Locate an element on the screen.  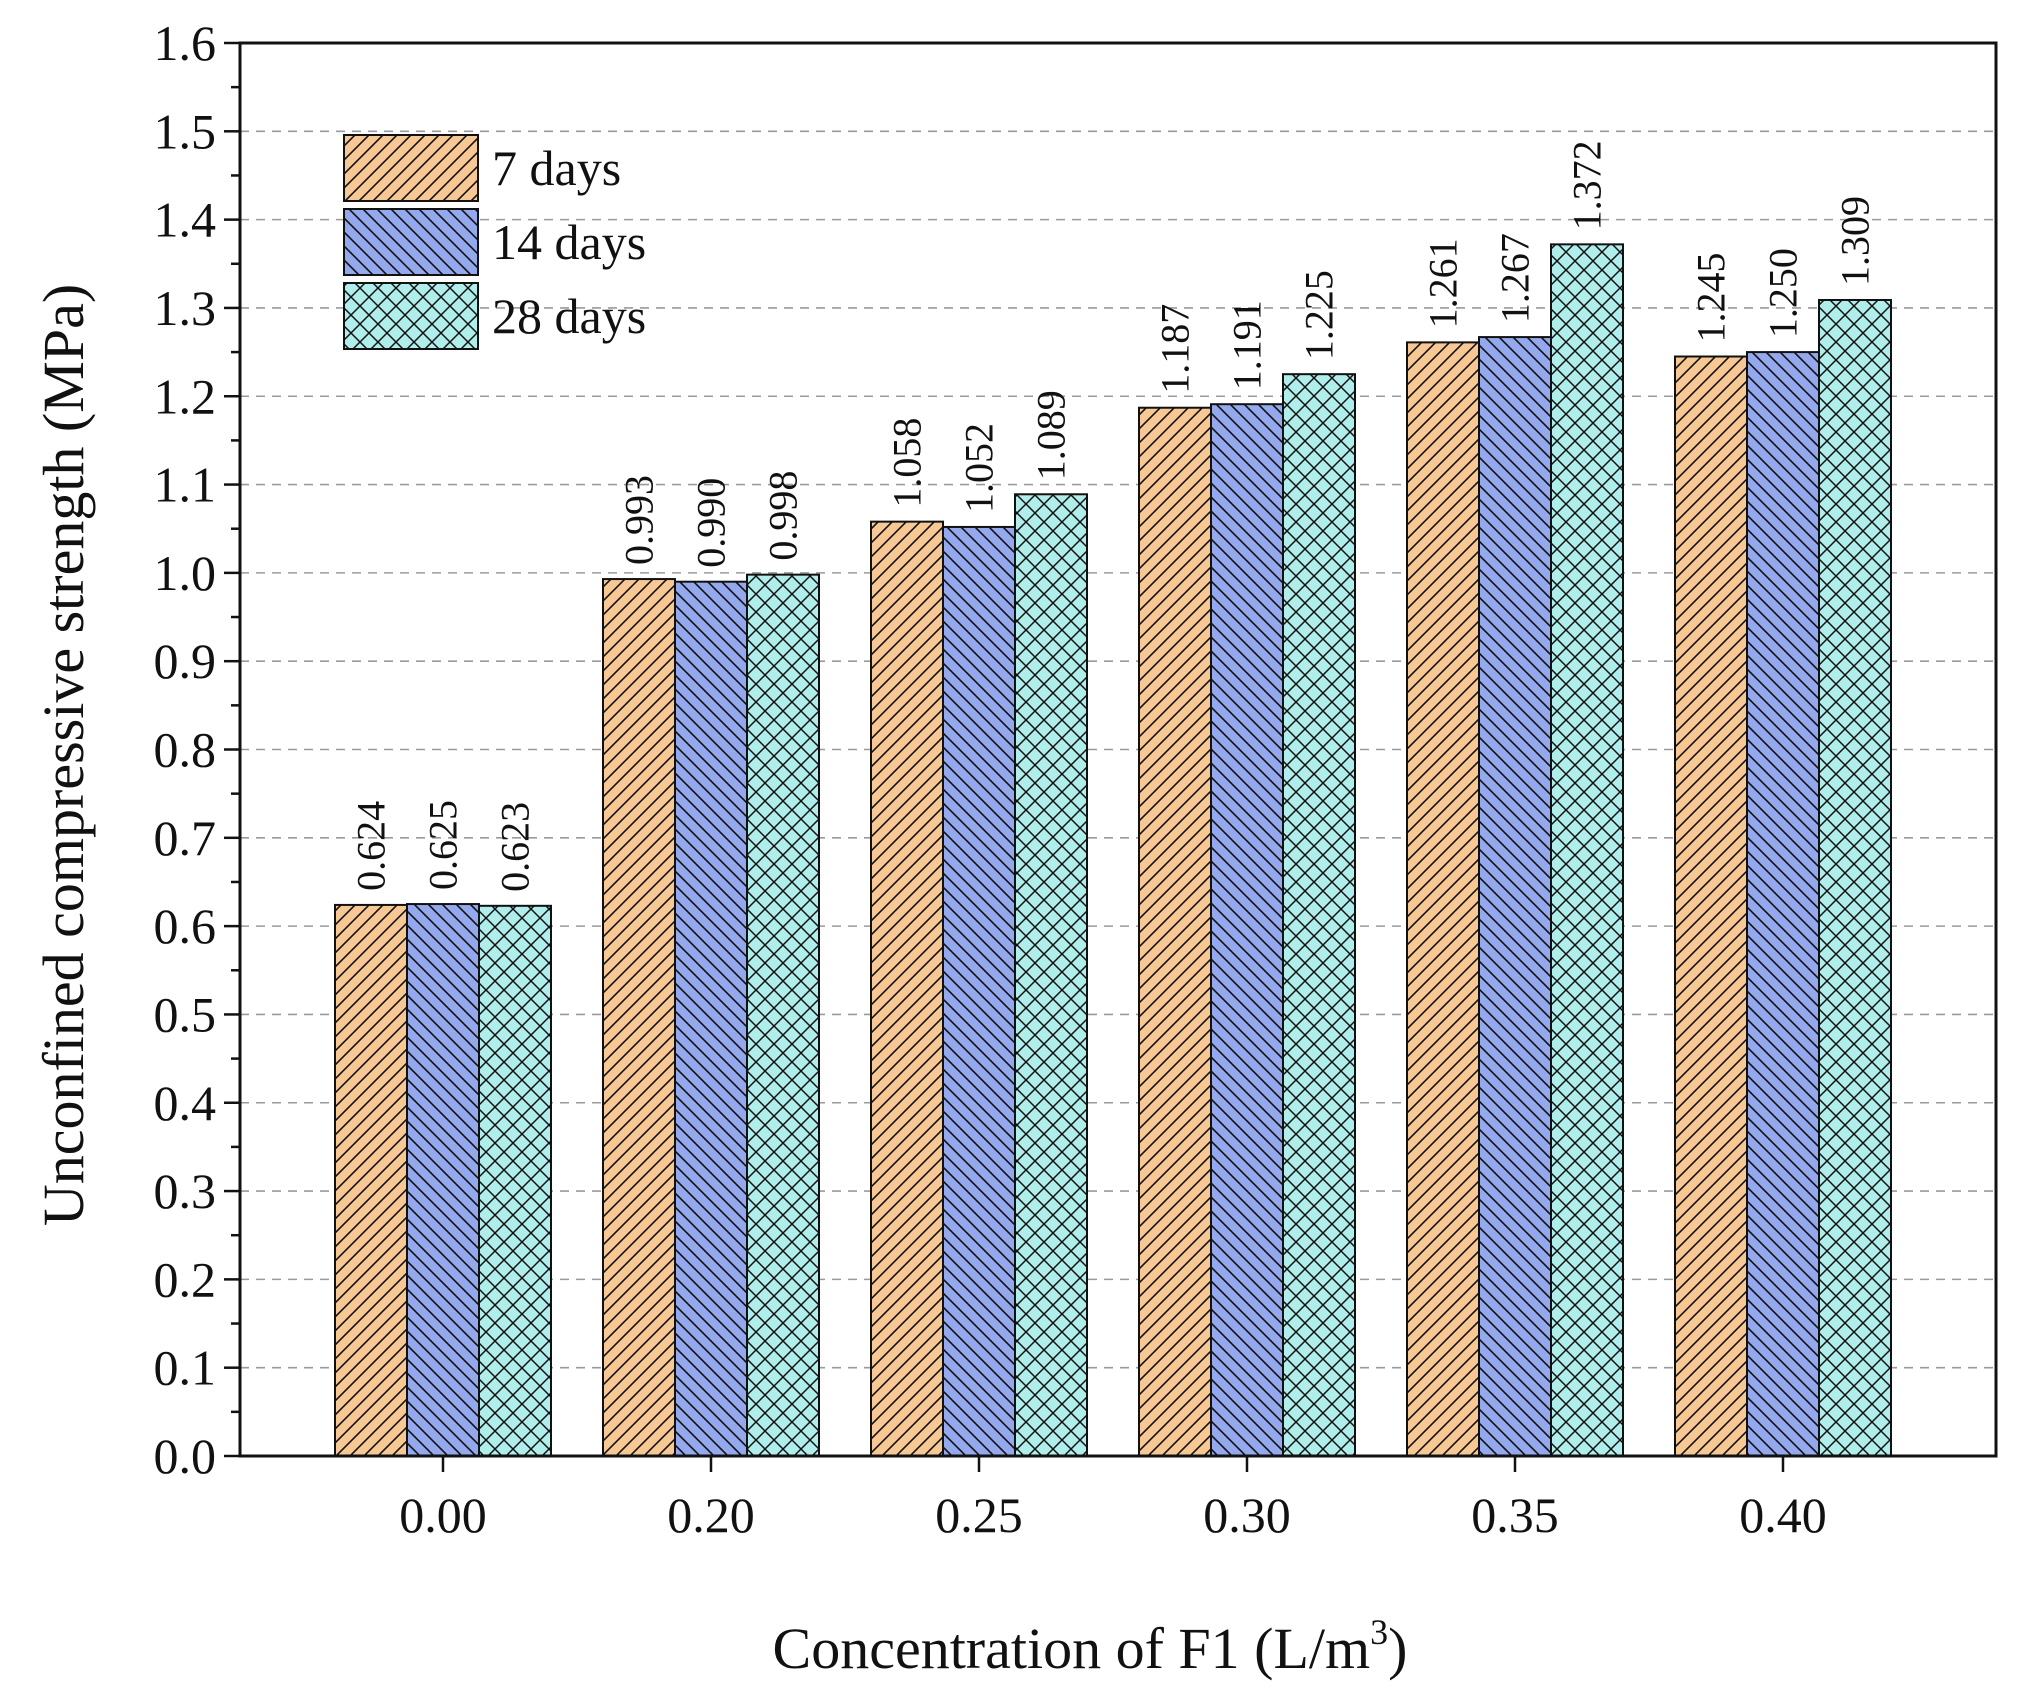
y-tick-label-14: 1.4 is located at coordinates (185, 220).